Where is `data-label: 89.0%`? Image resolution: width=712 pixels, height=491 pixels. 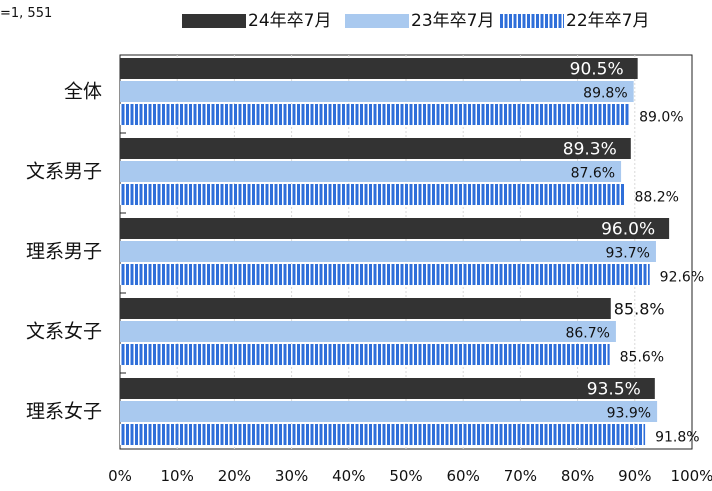
data-label: 89.0% is located at coordinates (661, 118).